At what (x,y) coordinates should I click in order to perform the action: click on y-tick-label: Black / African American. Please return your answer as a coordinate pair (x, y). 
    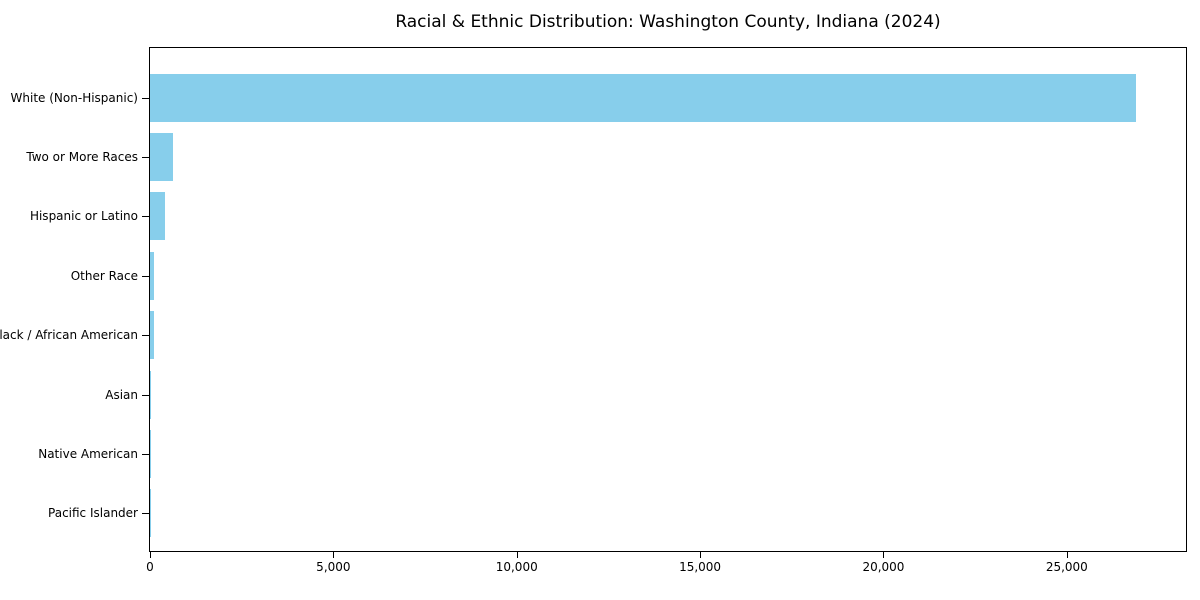
    Looking at the image, I should click on (69, 335).